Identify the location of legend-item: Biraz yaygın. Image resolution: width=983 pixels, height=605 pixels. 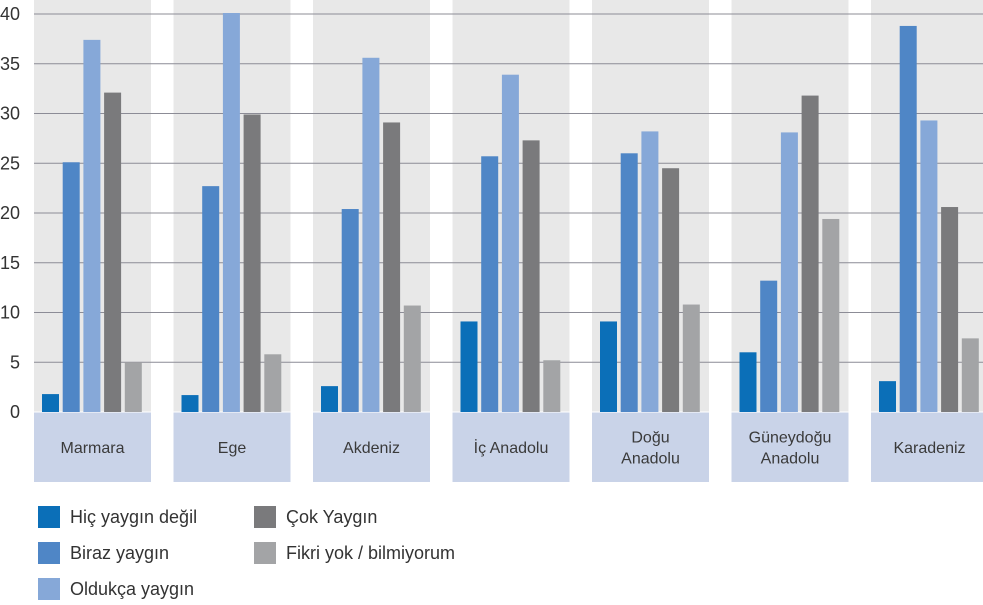
(103, 553).